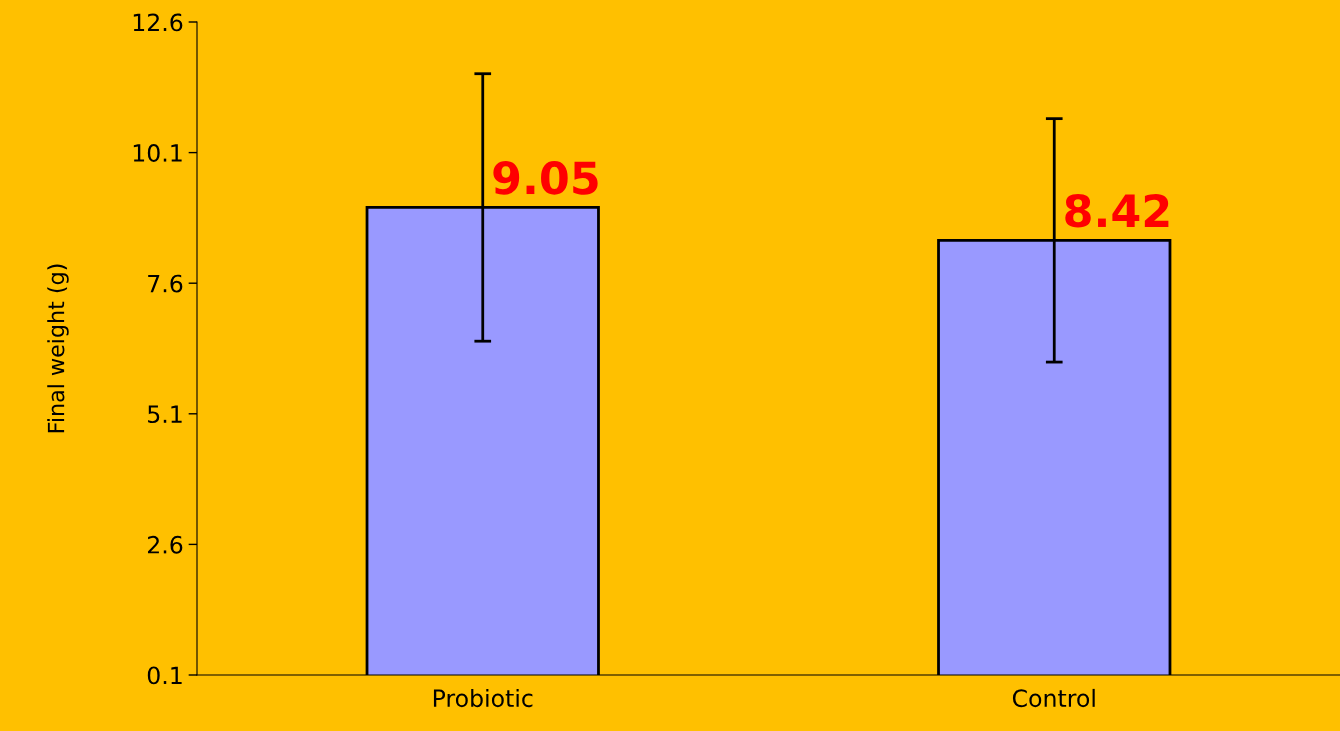  What do you see at coordinates (1117, 210) in the screenshot?
I see `data-label: 8.42` at bounding box center [1117, 210].